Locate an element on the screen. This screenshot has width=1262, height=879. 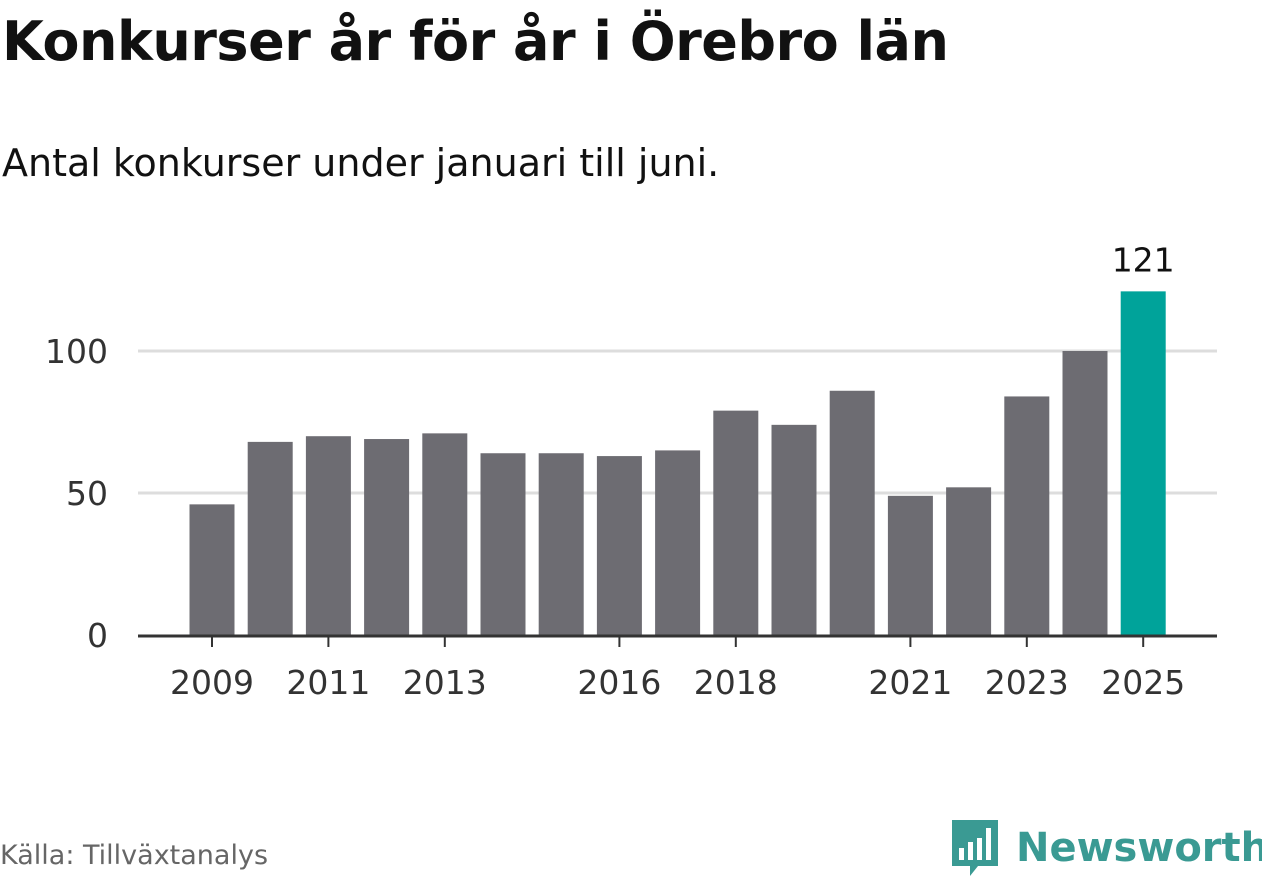
brand-logo: Newsworthy is located at coordinates (1106, 848).